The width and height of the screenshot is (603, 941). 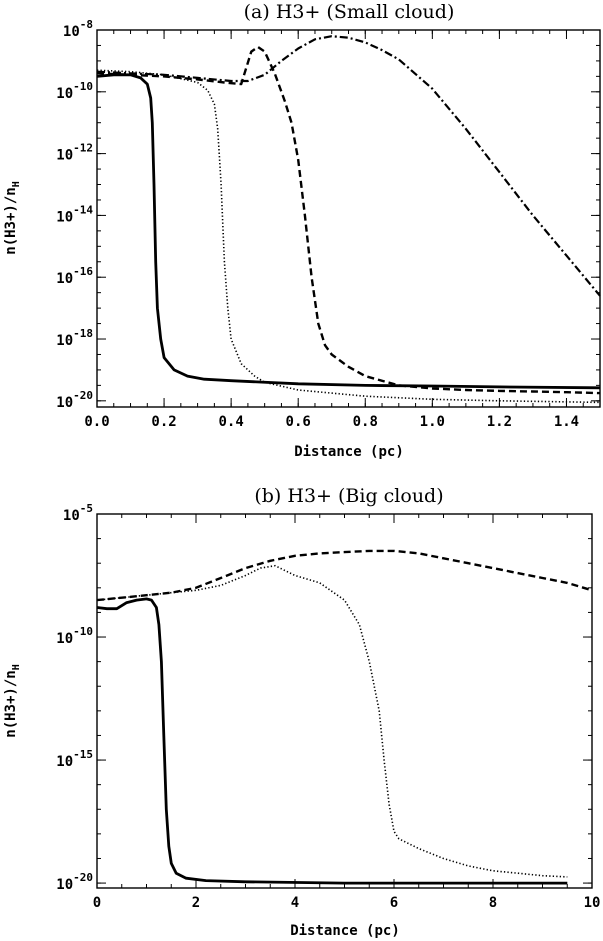 I want to click on x-tick-label: 0, so click(x=97, y=903).